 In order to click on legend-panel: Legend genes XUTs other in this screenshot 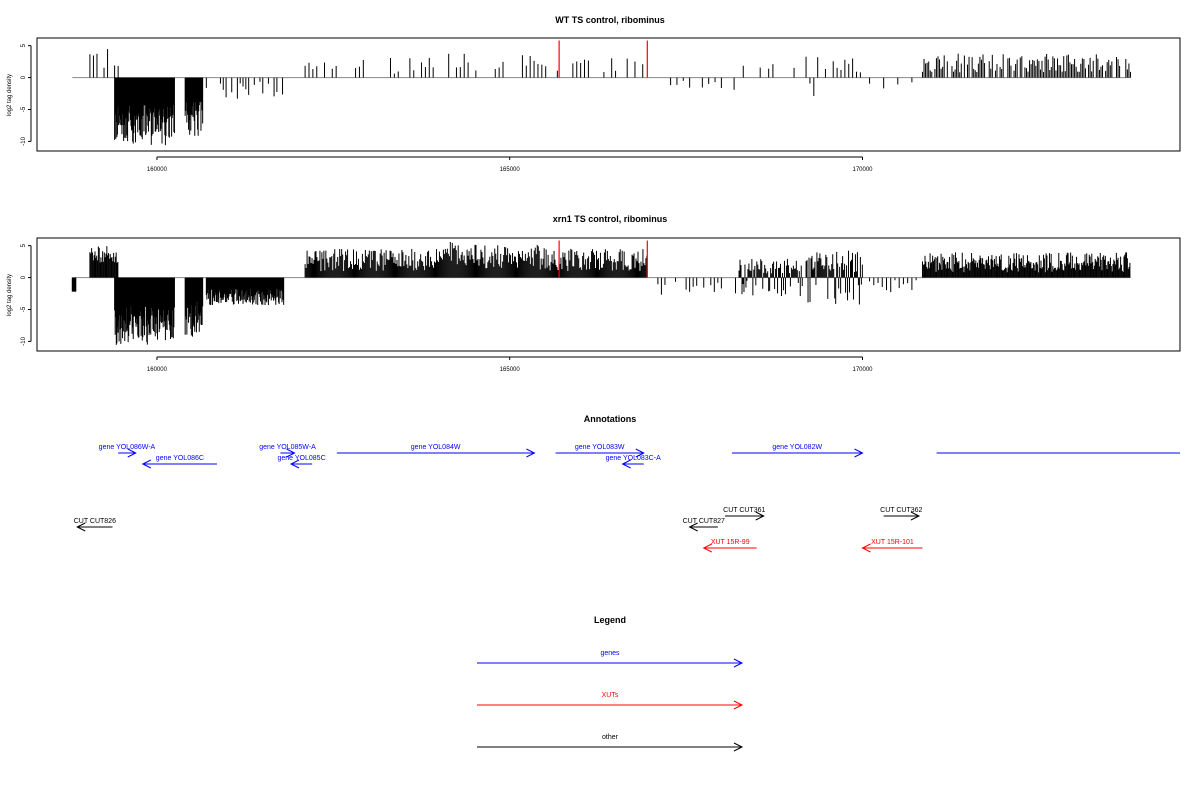, I will do `click(610, 683)`.